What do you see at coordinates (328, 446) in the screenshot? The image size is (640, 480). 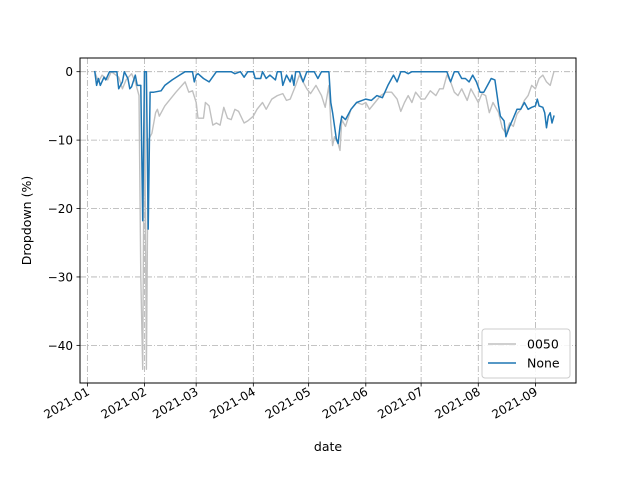 I see `x-axis-label: date` at bounding box center [328, 446].